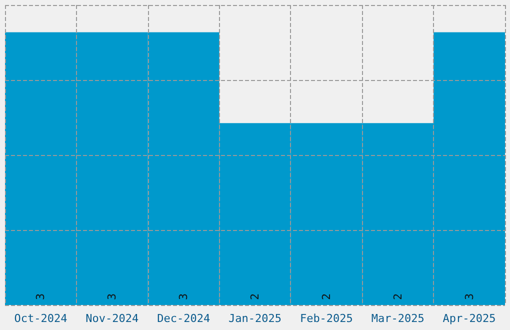 The height and width of the screenshot is (330, 510). I want to click on x-tick-label: Apr-2025, so click(469, 318).